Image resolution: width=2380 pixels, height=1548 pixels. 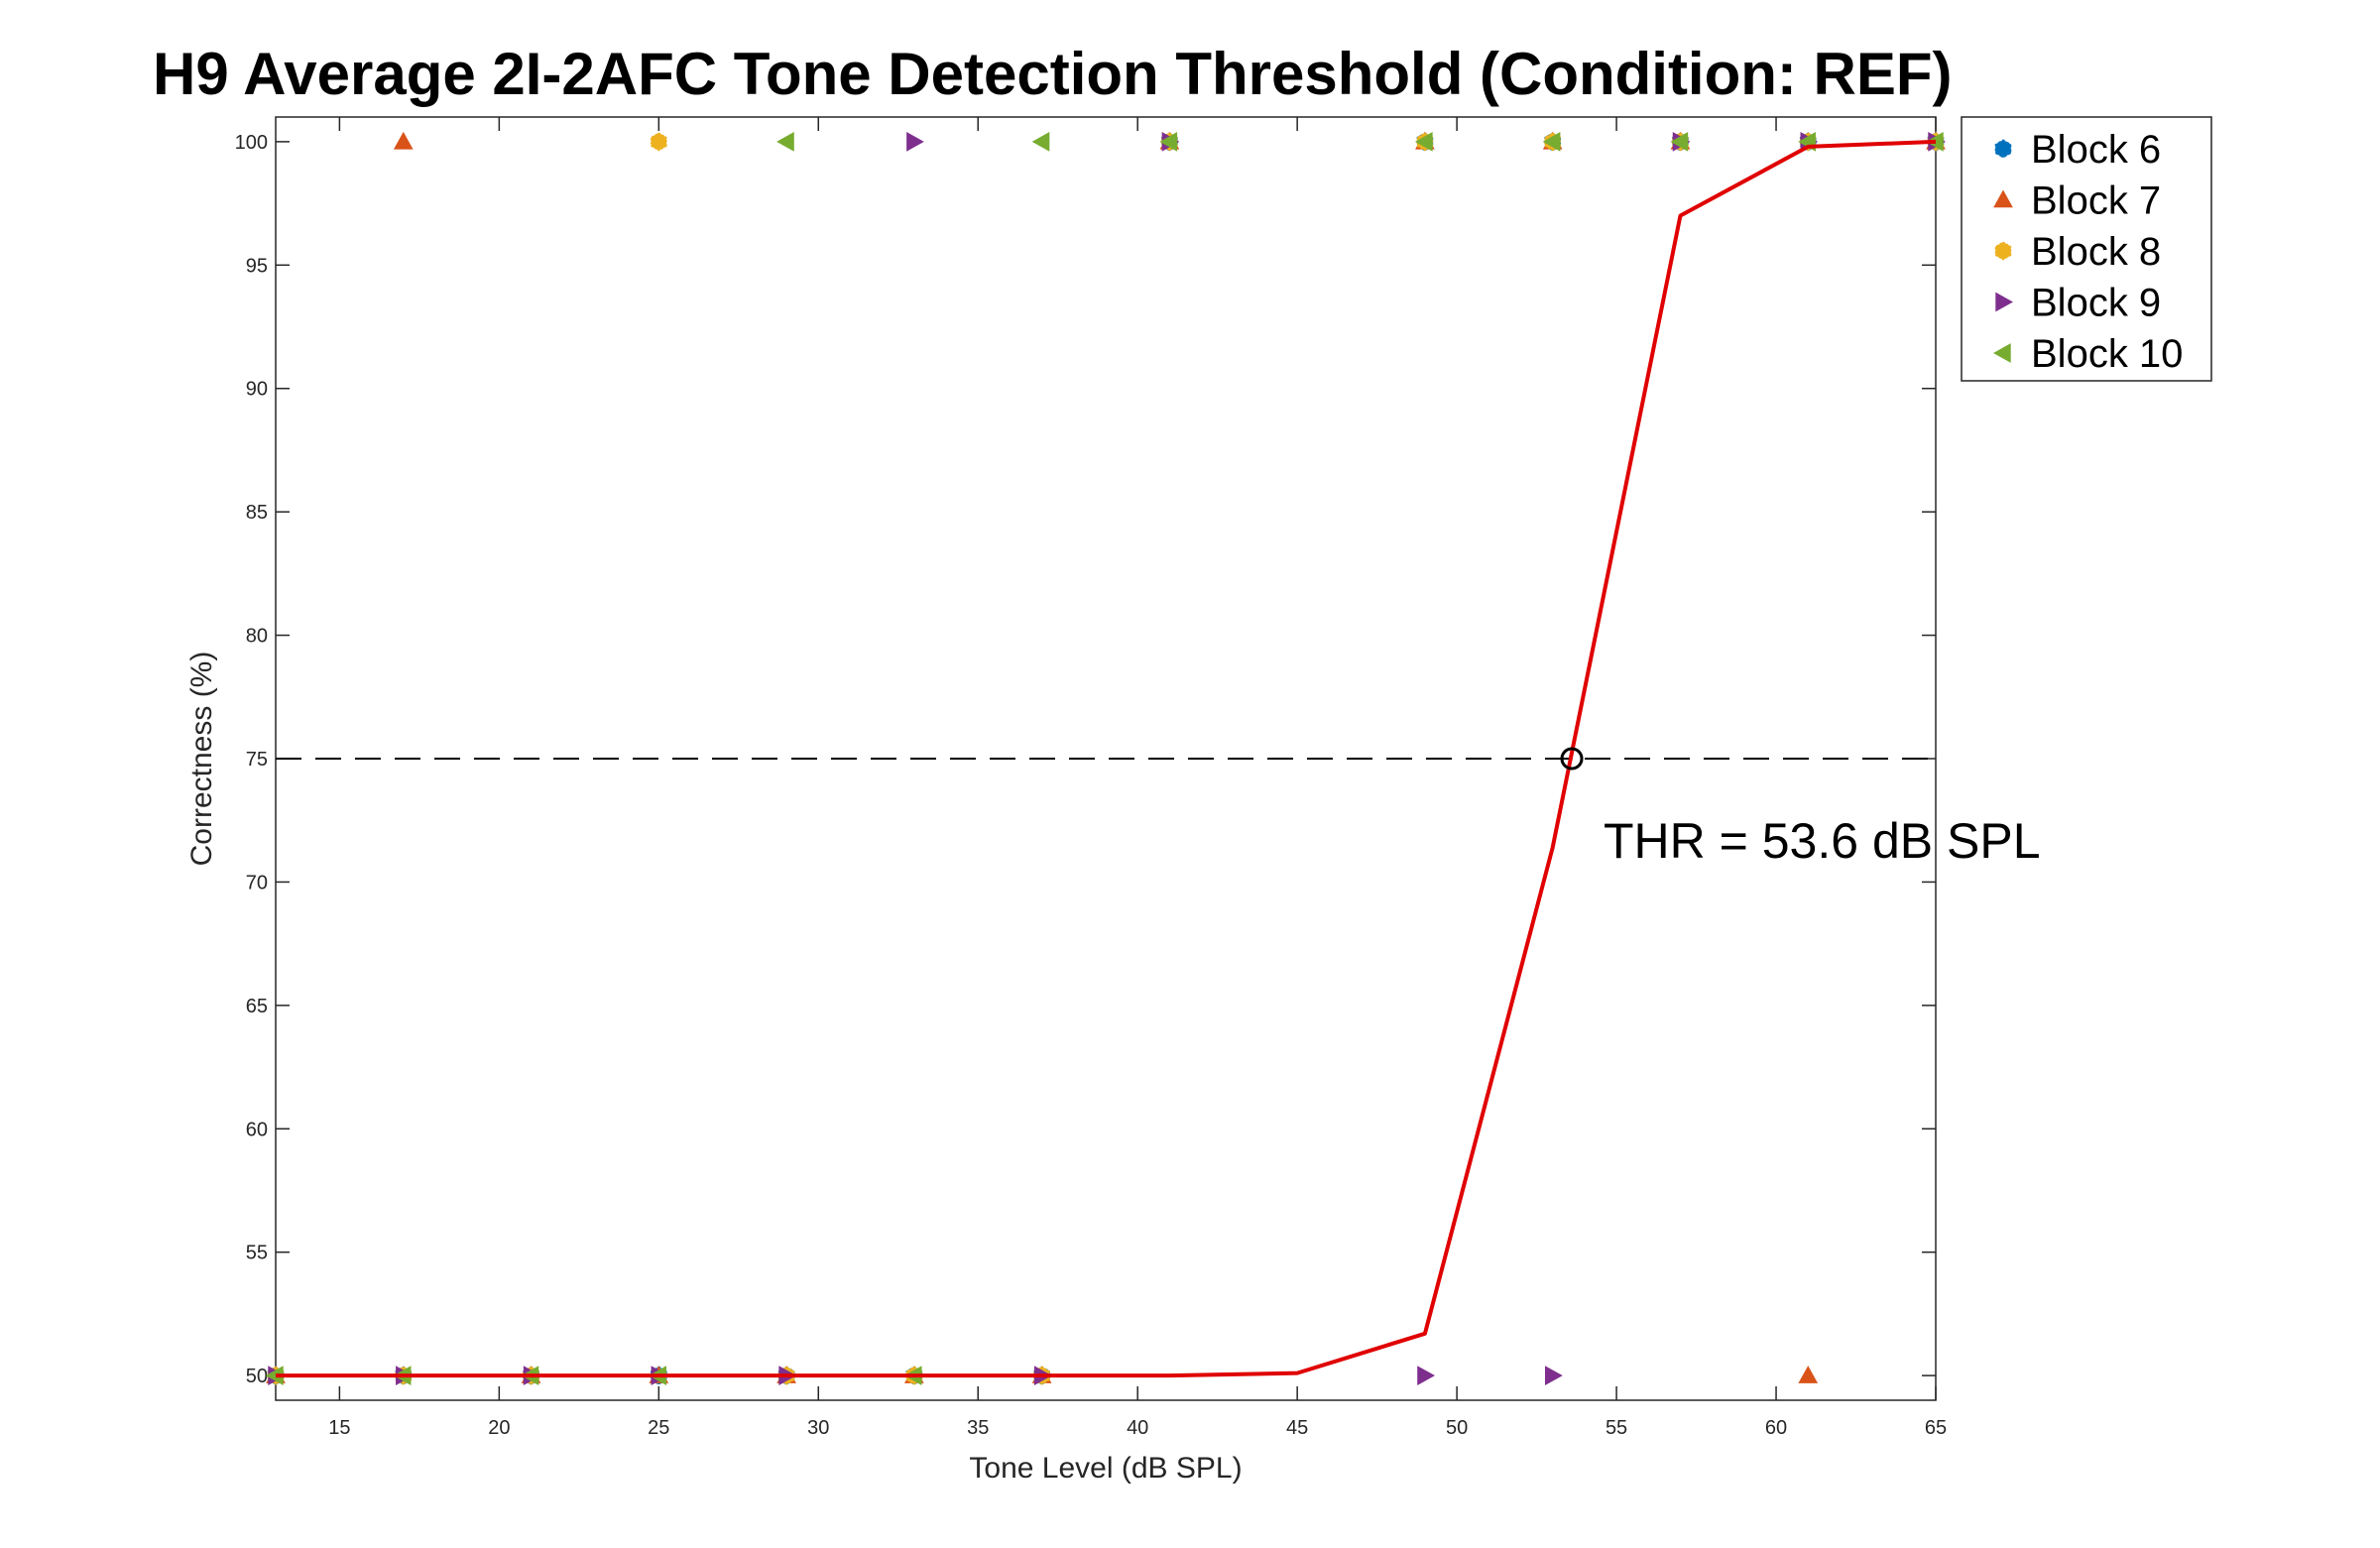 What do you see at coordinates (1616, 1428) in the screenshot?
I see `x-tick-label: 55` at bounding box center [1616, 1428].